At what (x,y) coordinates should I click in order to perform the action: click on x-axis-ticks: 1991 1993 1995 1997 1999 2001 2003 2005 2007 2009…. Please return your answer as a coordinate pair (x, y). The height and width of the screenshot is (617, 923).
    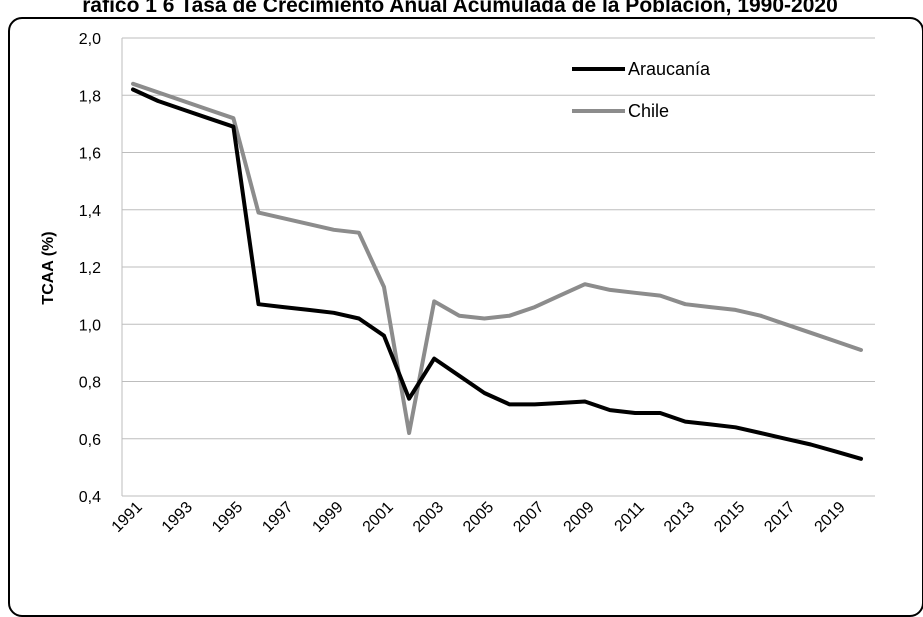
    Looking at the image, I should click on (479, 517).